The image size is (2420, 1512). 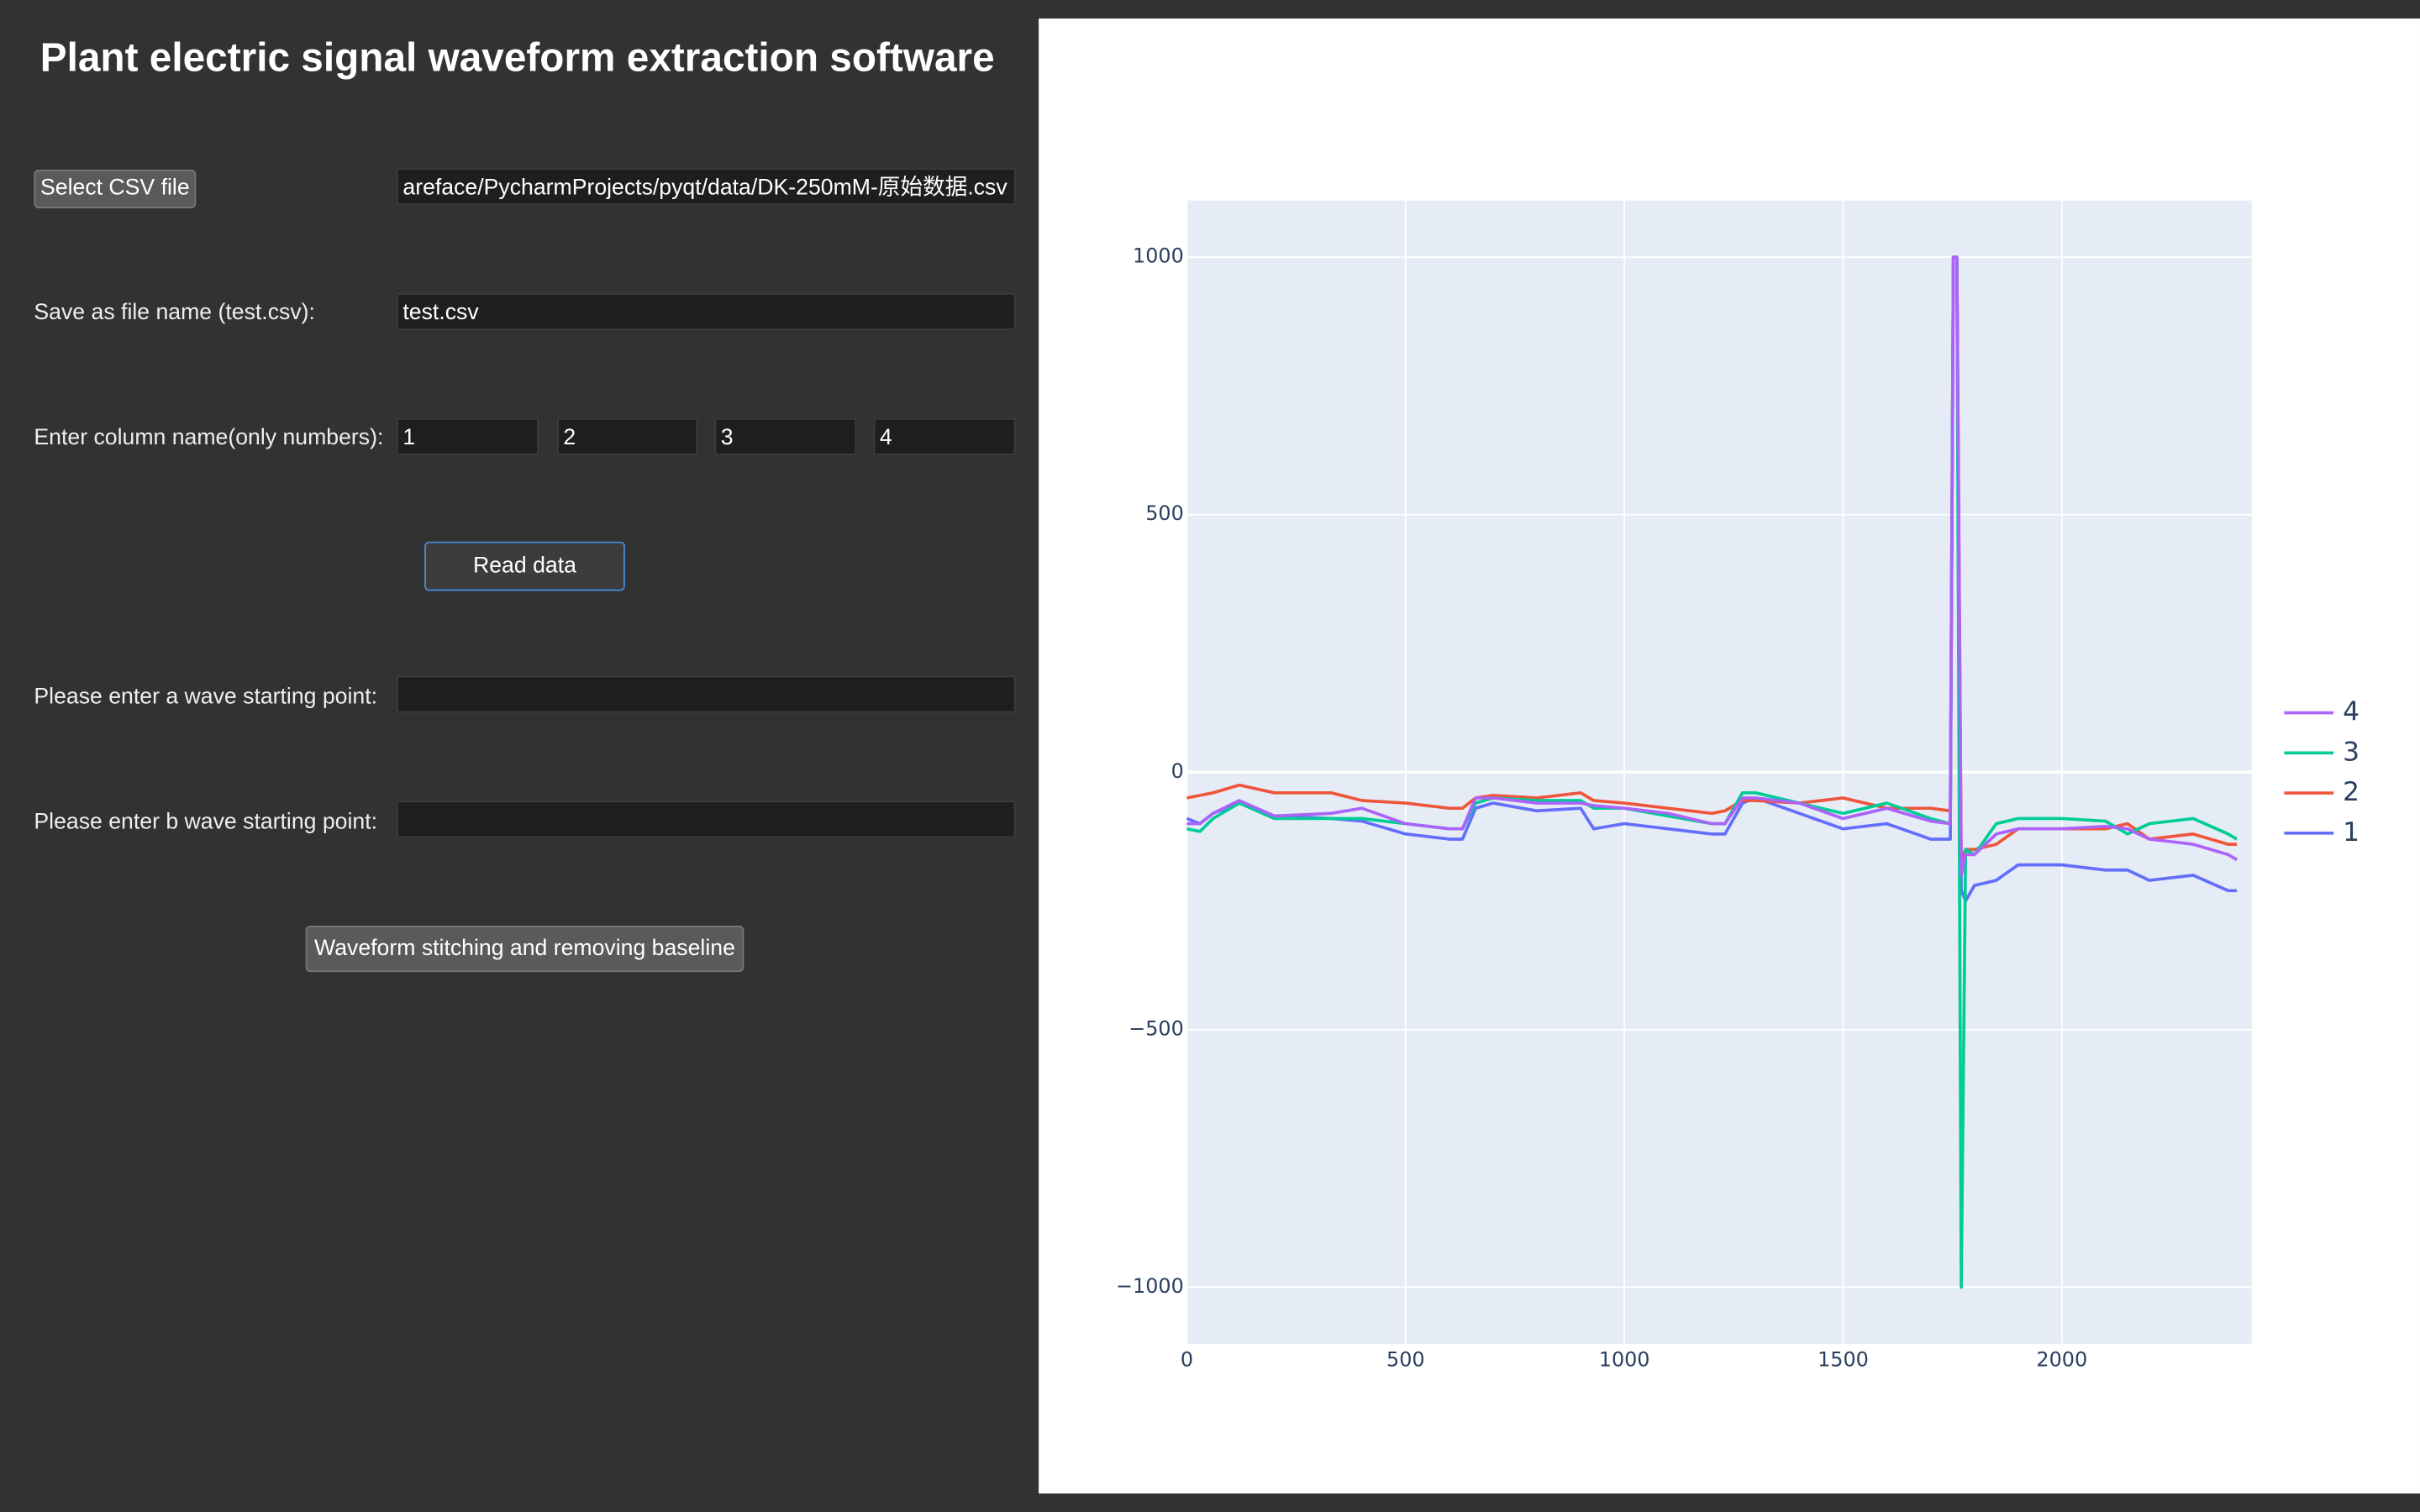 I want to click on y-tick-label: 1000, so click(x=1158, y=256).